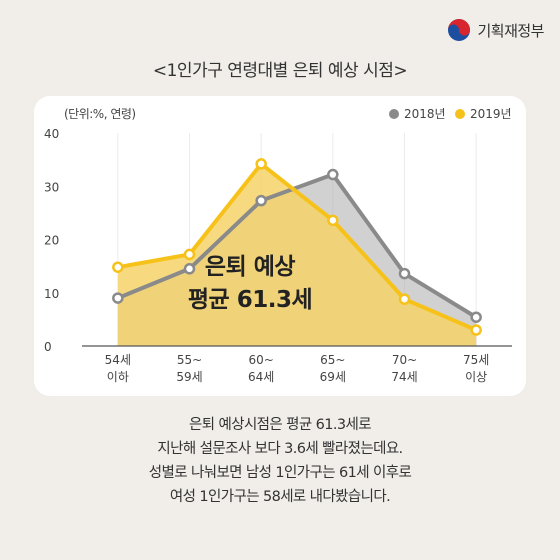 The height and width of the screenshot is (560, 560). Describe the element at coordinates (118, 377) in the screenshot. I see `x-tick-label: 이하` at that location.